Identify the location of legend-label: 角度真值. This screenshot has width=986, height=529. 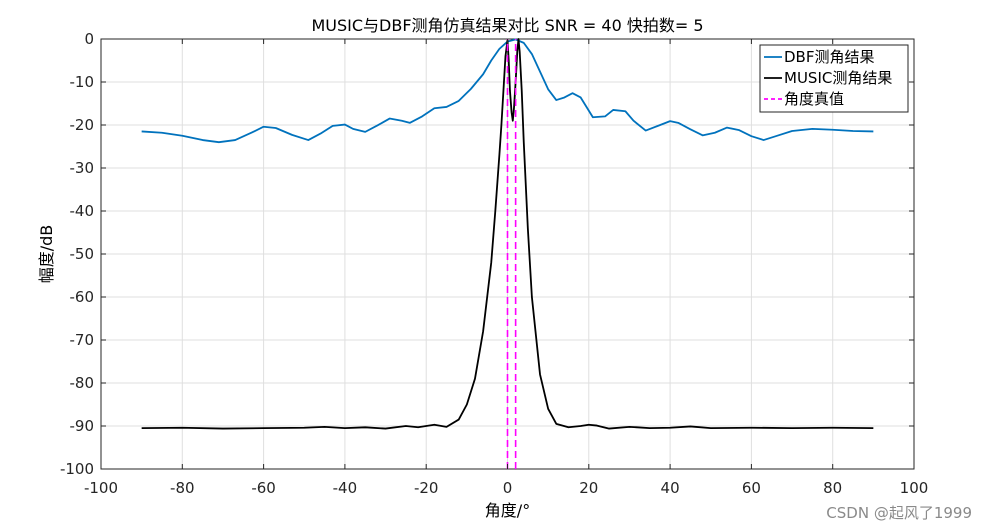
(814, 99).